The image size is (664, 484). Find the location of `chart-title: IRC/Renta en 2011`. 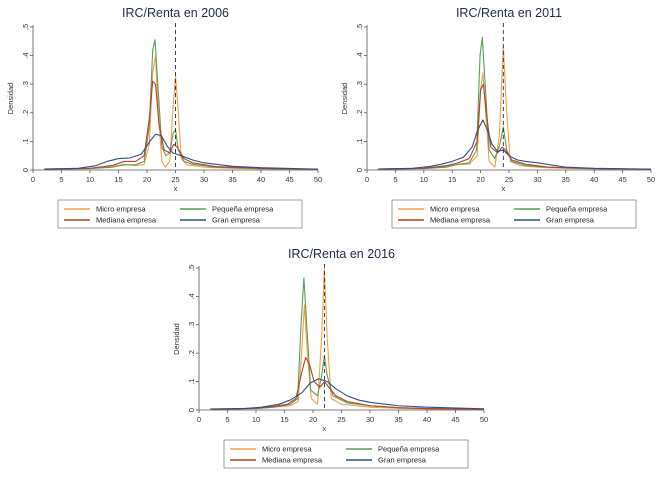

chart-title: IRC/Renta en 2011 is located at coordinates (509, 13).